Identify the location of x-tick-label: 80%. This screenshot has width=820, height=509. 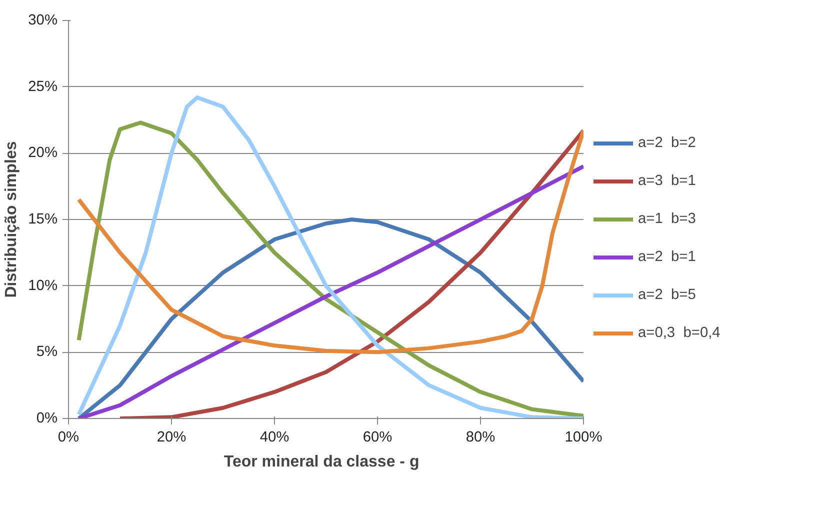
(481, 438).